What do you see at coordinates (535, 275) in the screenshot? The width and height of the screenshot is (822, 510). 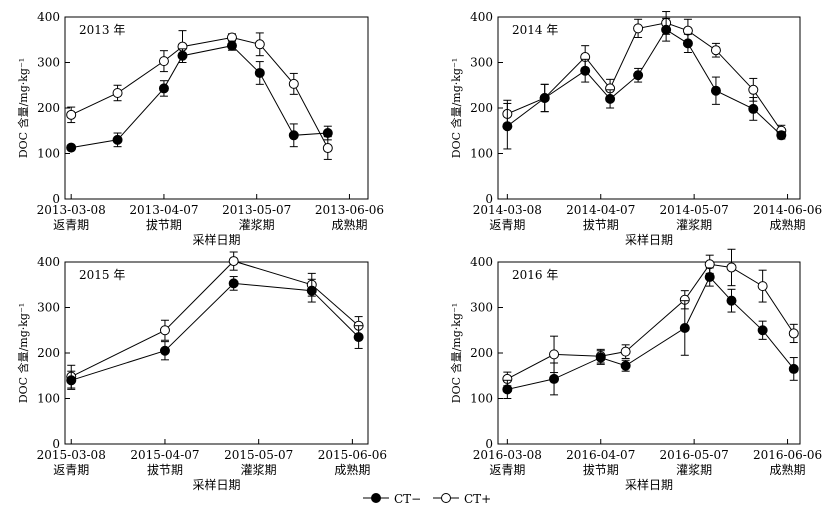 I see `chart-title: 2016 年` at bounding box center [535, 275].